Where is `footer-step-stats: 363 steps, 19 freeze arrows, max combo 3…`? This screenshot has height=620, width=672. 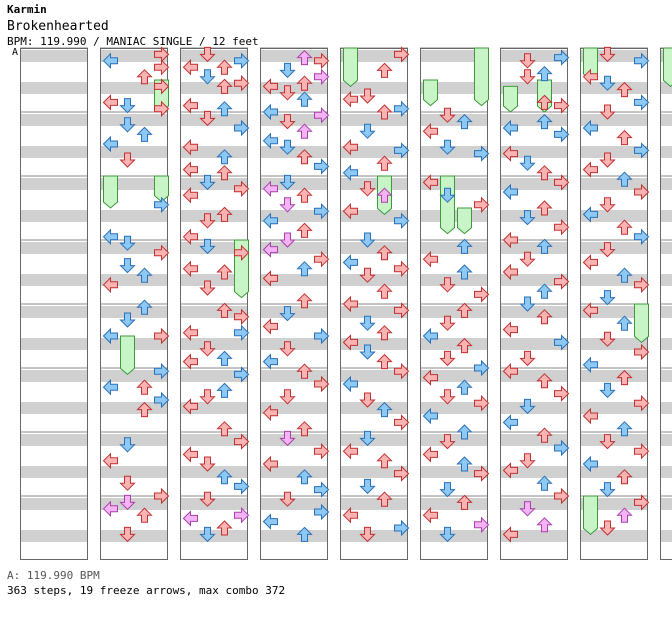
footer-step-stats: 363 steps, 19 freeze arrows, max combo 3… is located at coordinates (146, 590).